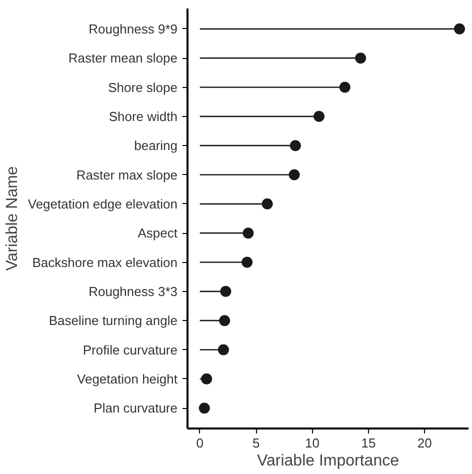 The width and height of the screenshot is (472, 474). What do you see at coordinates (133, 291) in the screenshot?
I see `y-tick-label: Roughness 3*3` at bounding box center [133, 291].